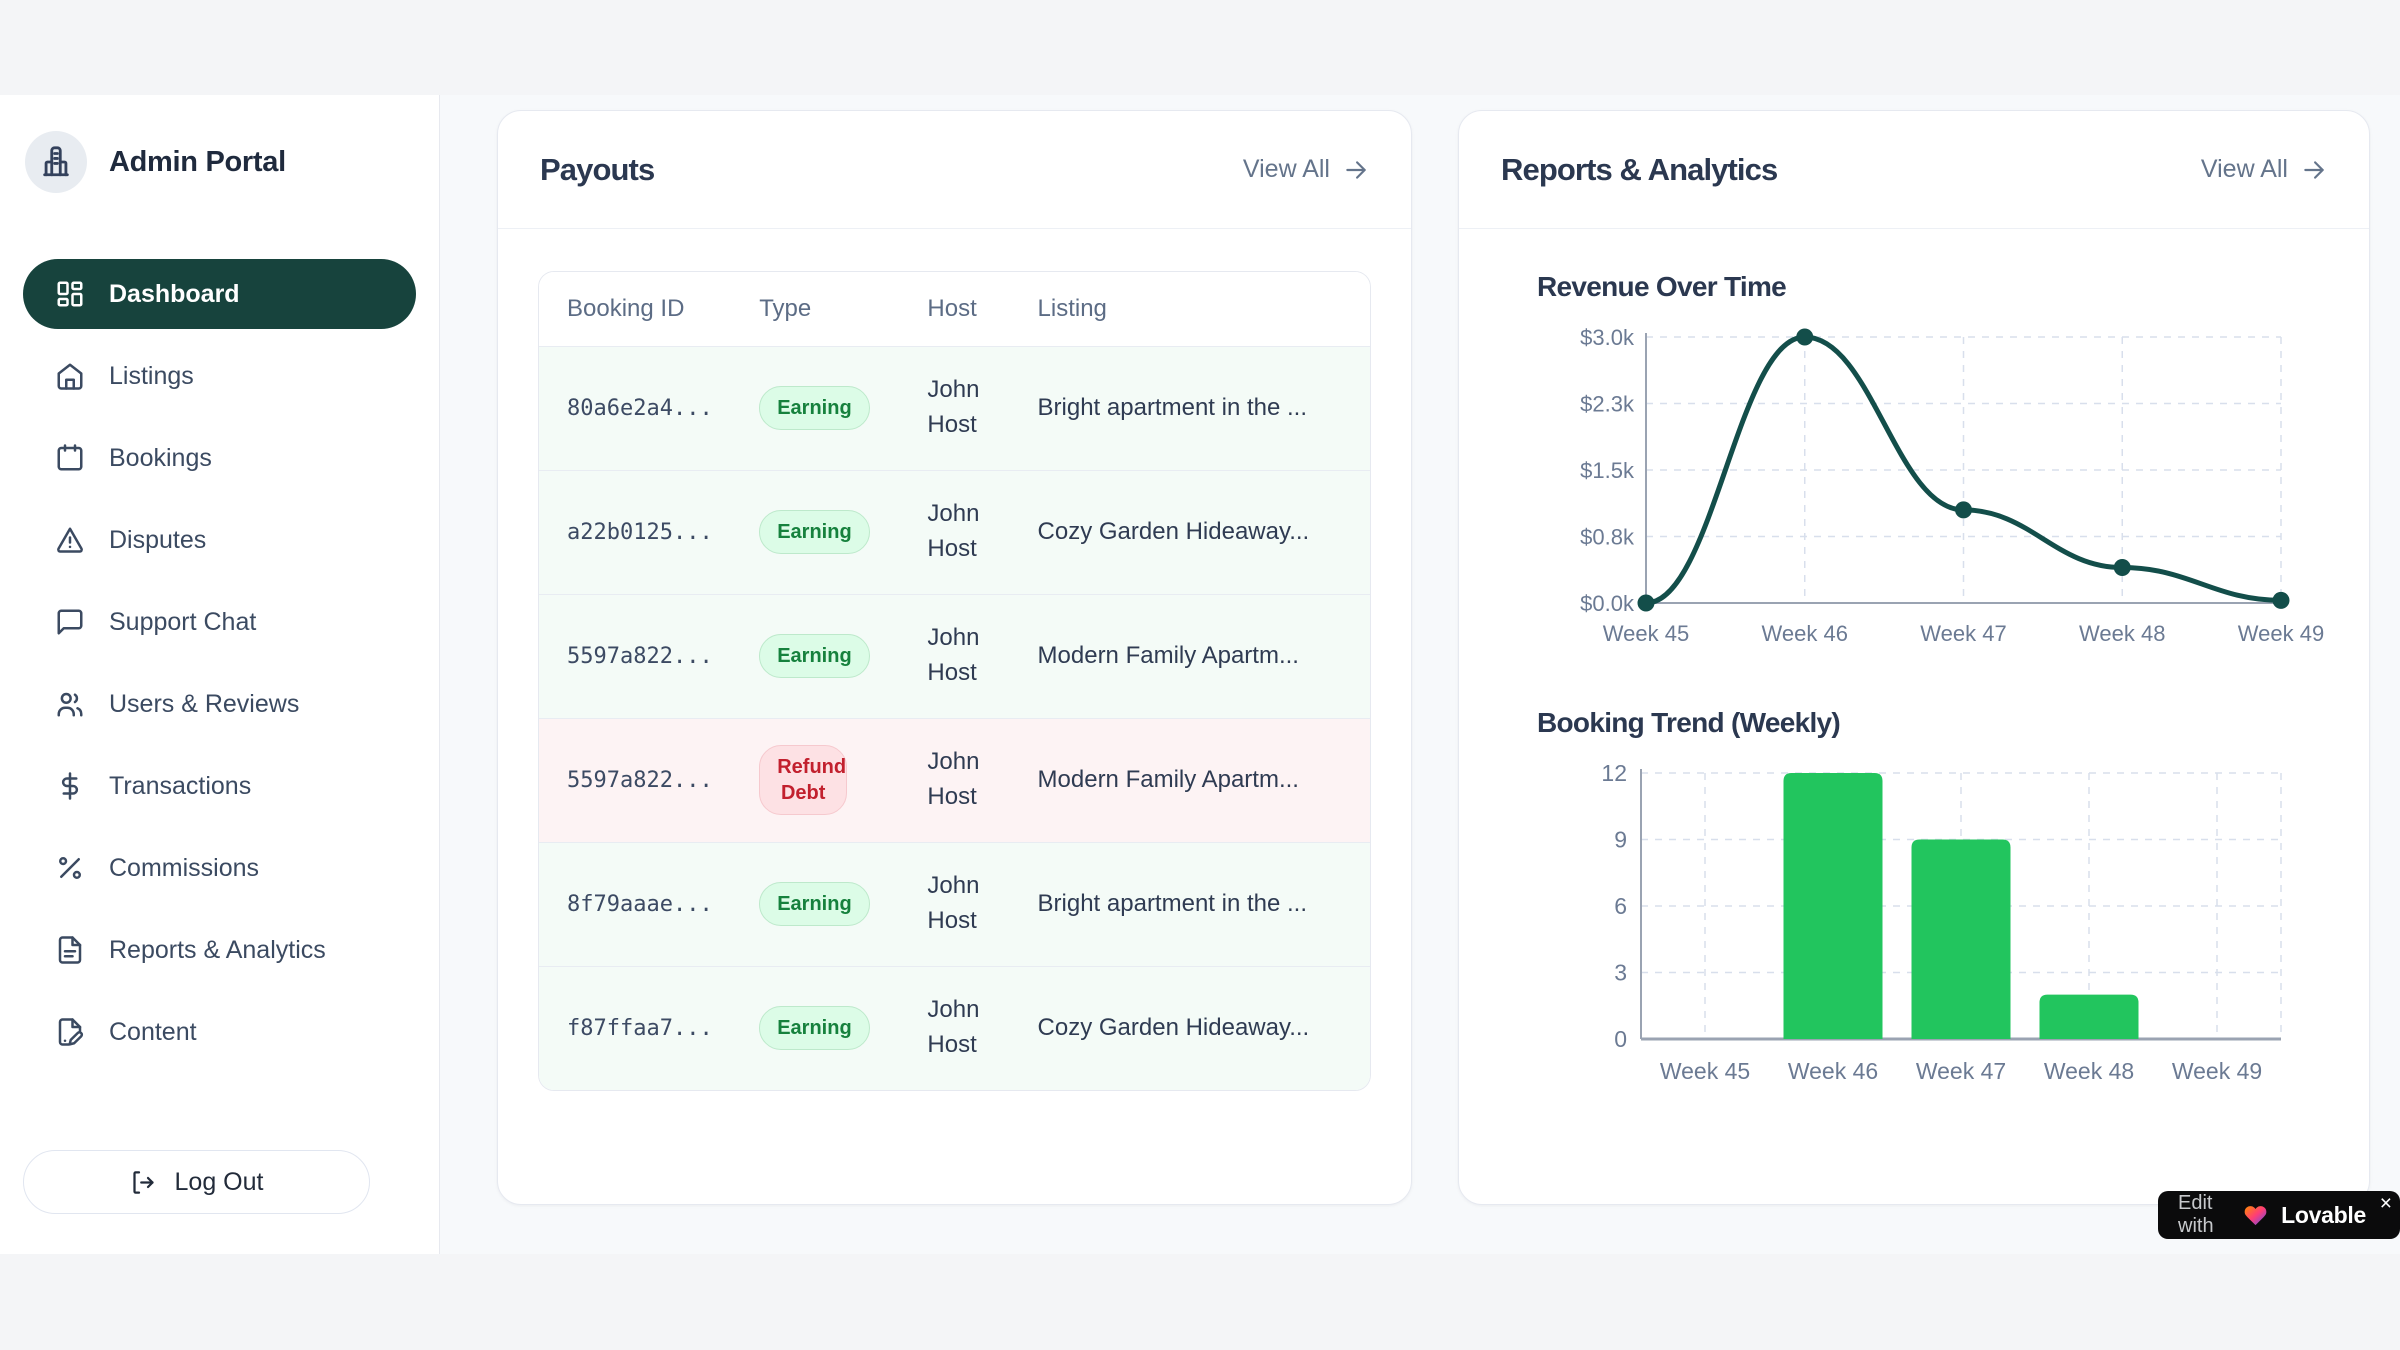 The width and height of the screenshot is (2400, 1350). I want to click on svg-text: Week 48, so click(2089, 1071).